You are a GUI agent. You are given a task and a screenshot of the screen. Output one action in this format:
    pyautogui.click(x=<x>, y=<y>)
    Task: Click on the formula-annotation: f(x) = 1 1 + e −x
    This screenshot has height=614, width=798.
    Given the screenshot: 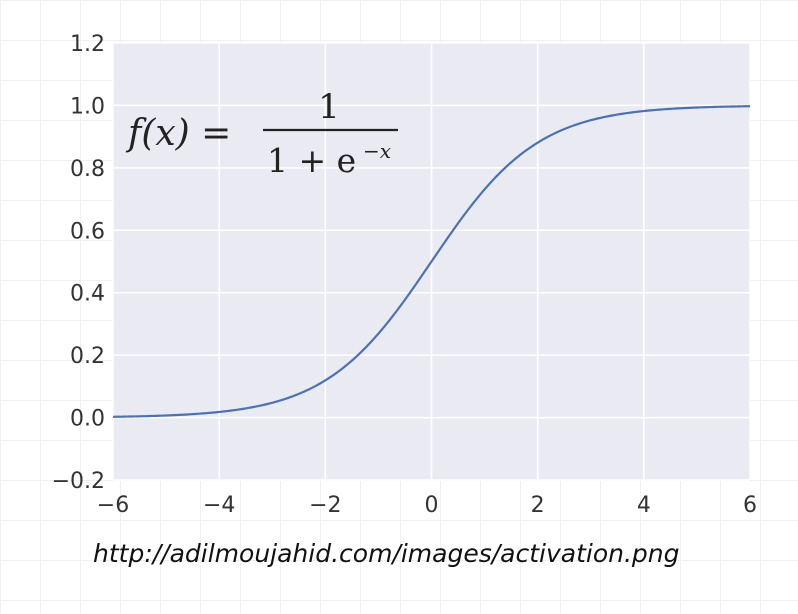 What is the action you would take?
    pyautogui.click(x=261, y=133)
    